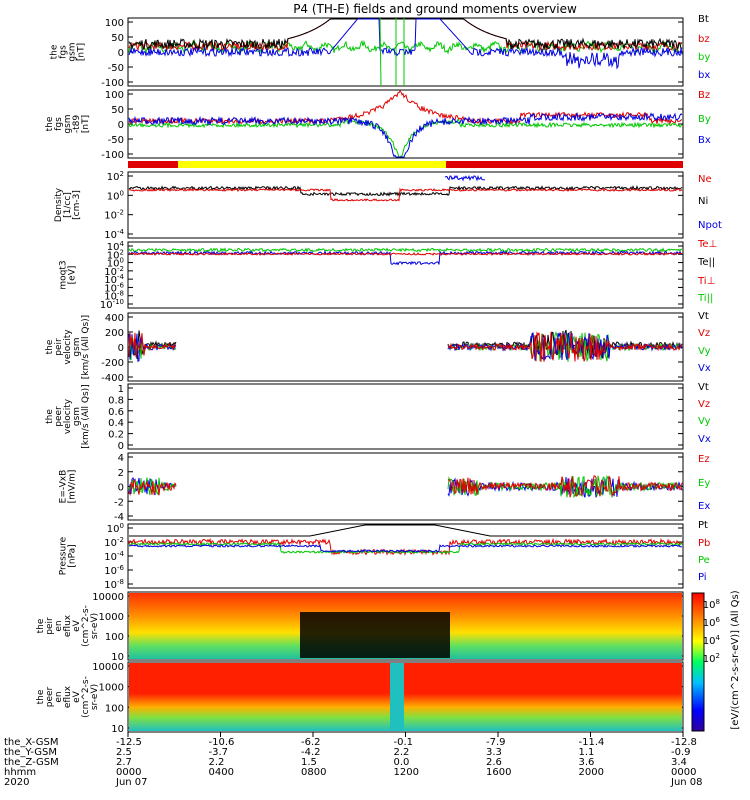  Describe the element at coordinates (73, 555) in the screenshot. I see `panel-ylabel: [nPa]` at that location.